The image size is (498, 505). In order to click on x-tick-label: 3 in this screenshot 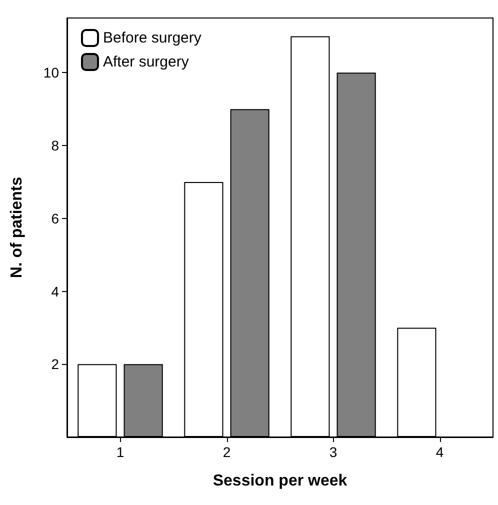, I will do `click(333, 452)`.